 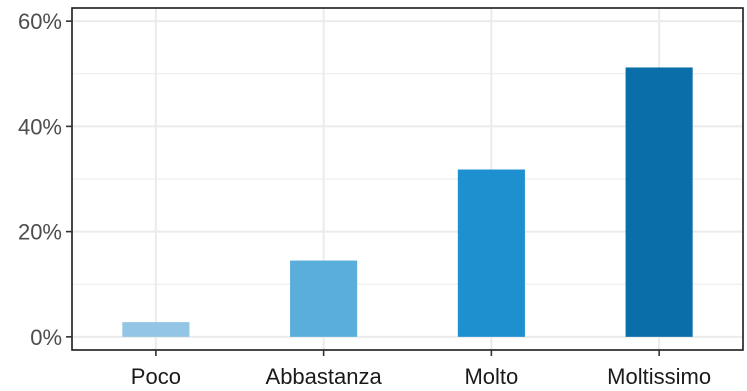 What do you see at coordinates (324, 376) in the screenshot?
I see `x-tick-label: Abbastanza` at bounding box center [324, 376].